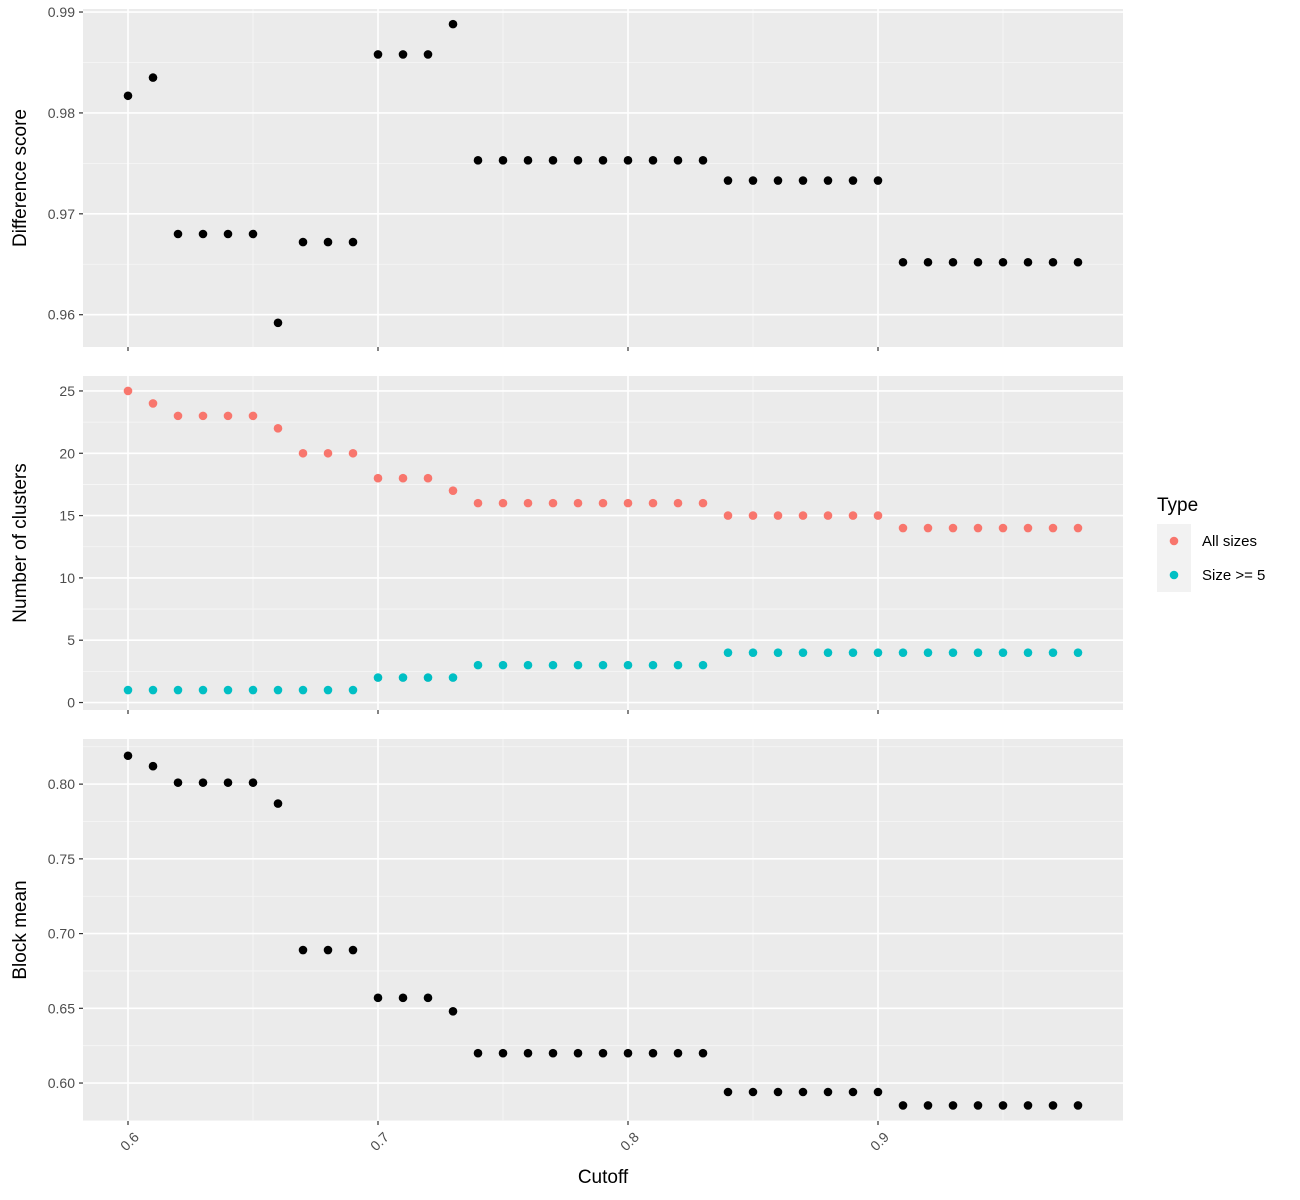 This screenshot has height=1200, width=1300. I want to click on y-tick-label: 10, so click(67, 578).